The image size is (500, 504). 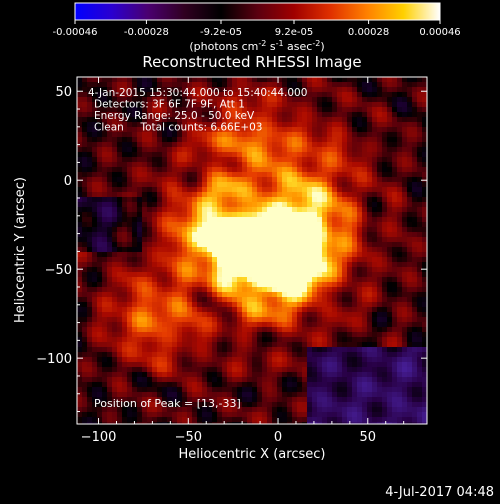 What do you see at coordinates (197, 93) in the screenshot?
I see `annotation-line: 4-Jan-2015 15:30:44.000 to 15:40:44.000` at bounding box center [197, 93].